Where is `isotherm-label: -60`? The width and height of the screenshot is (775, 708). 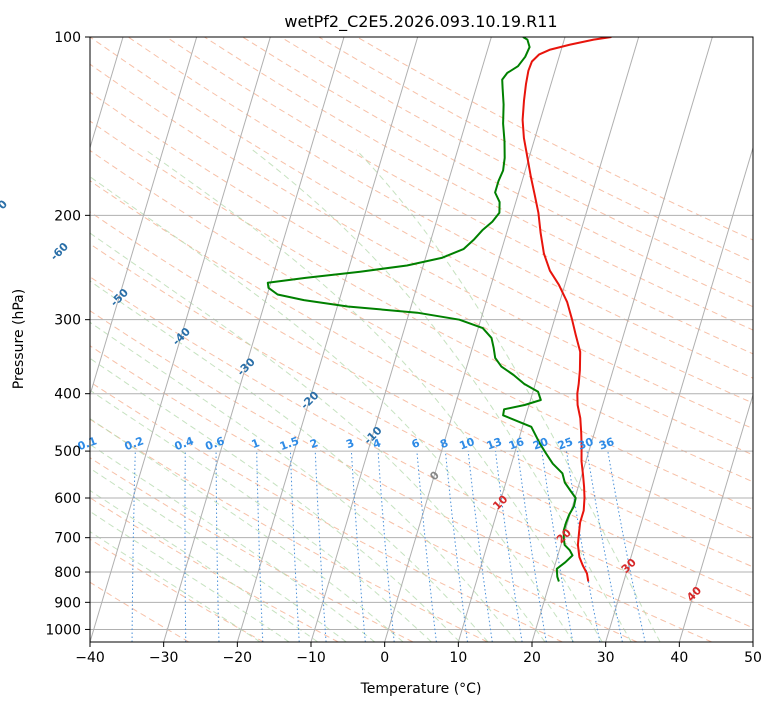
isotherm-label: -60 is located at coordinates (59, 251).